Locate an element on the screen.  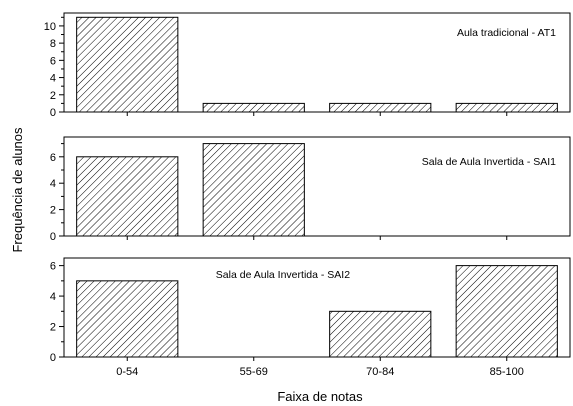
panel-annotation: Aula tradicional - AT1 is located at coordinates (506, 33).